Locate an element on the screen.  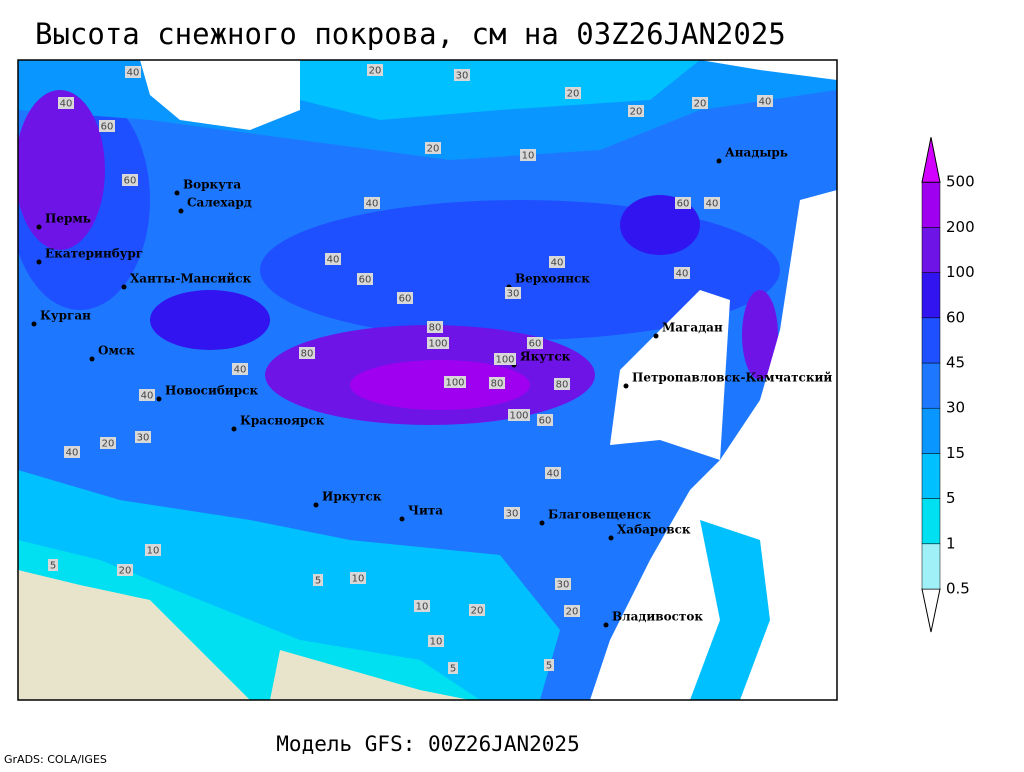
city-name: Воркута is located at coordinates (212, 185).